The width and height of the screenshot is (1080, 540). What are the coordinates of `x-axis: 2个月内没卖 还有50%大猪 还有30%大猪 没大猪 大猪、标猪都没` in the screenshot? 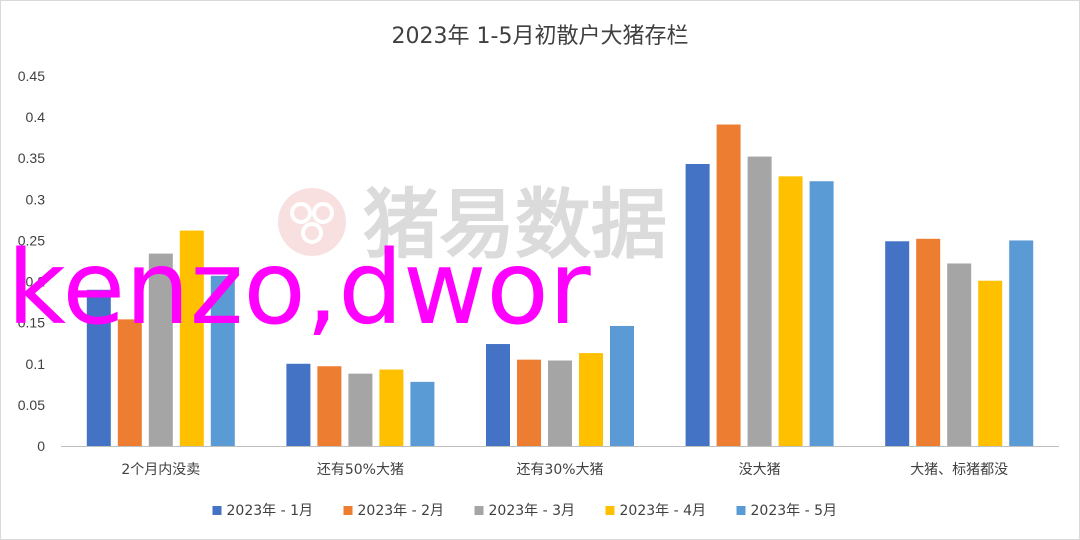 It's located at (564, 470).